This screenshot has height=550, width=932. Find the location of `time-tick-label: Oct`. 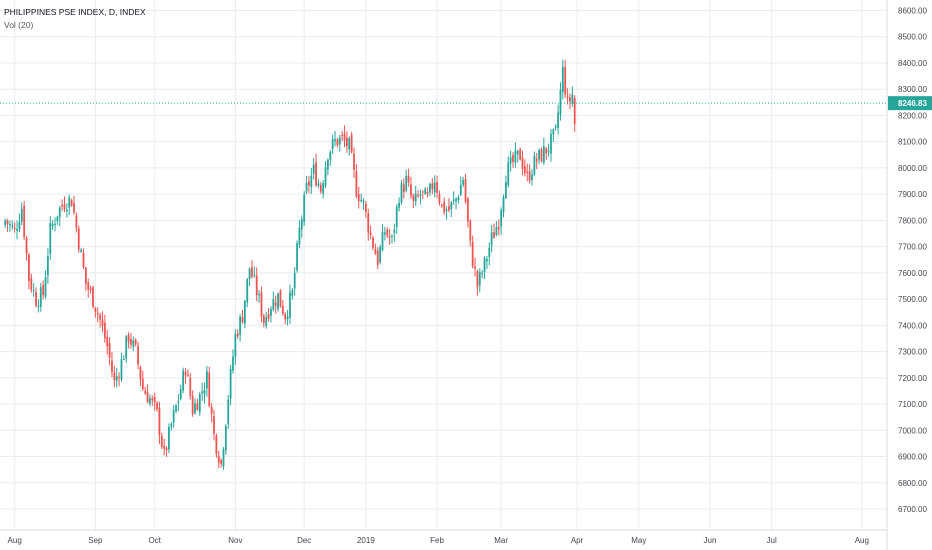

time-tick-label: Oct is located at coordinates (154, 540).